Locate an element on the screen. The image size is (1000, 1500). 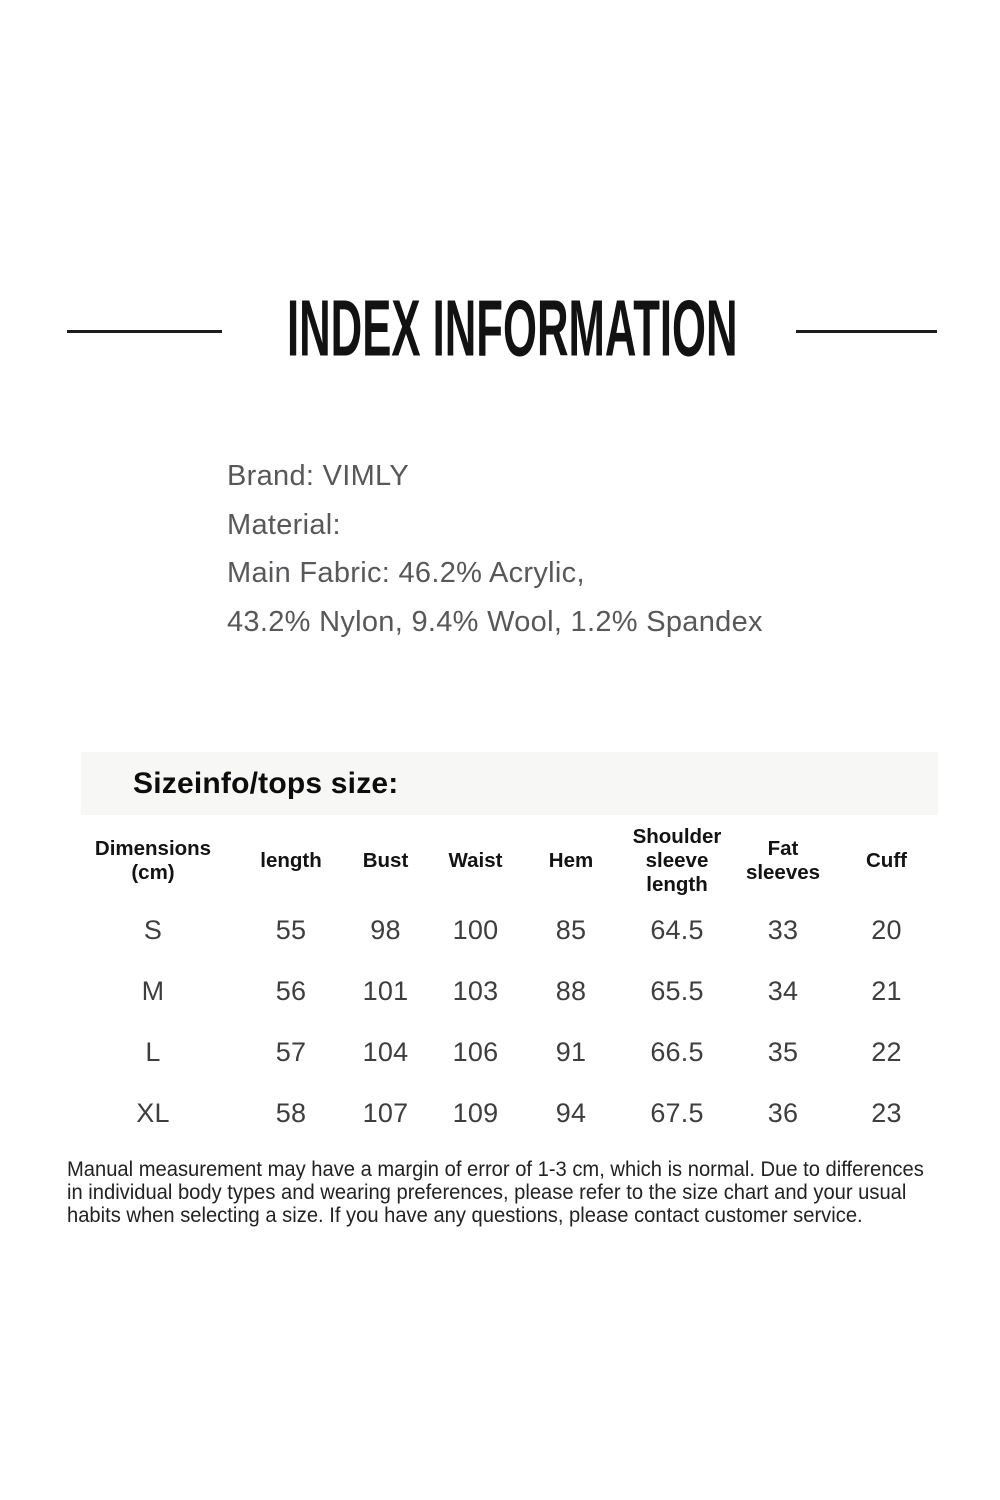
size-section-band: Sizeinfo/tops size: is located at coordinates (509, 783).